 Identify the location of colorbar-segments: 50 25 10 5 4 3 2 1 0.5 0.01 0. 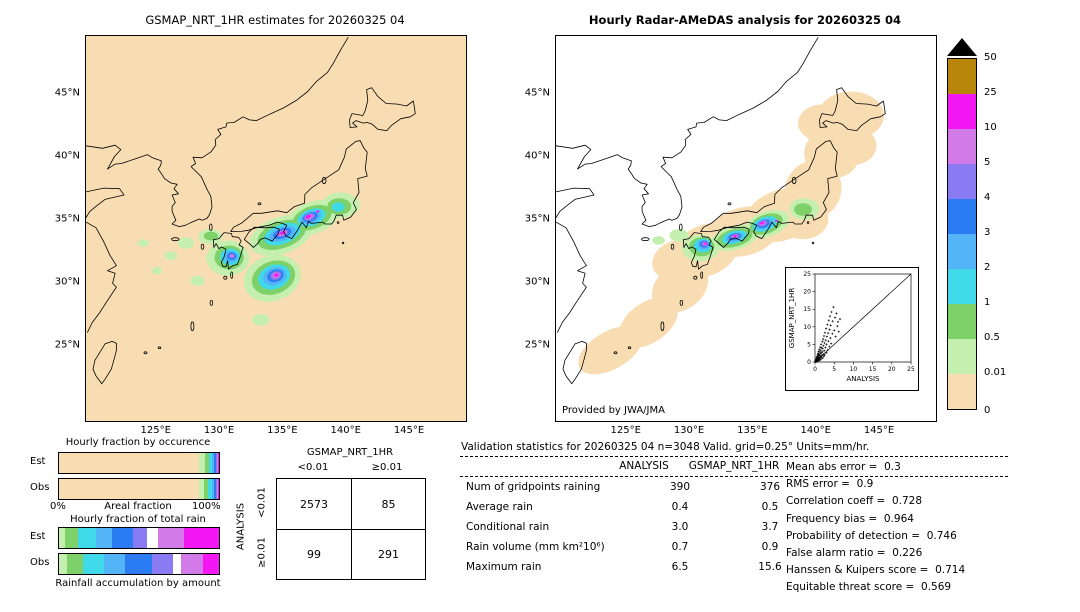
(976, 234).